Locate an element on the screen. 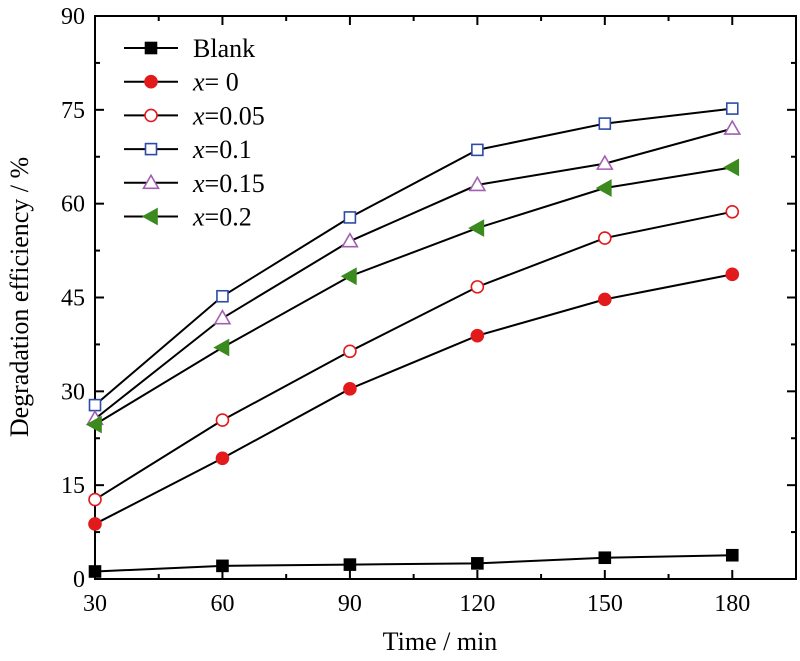 The width and height of the screenshot is (800, 661). y-tick-label: 75 is located at coordinates (73, 111).